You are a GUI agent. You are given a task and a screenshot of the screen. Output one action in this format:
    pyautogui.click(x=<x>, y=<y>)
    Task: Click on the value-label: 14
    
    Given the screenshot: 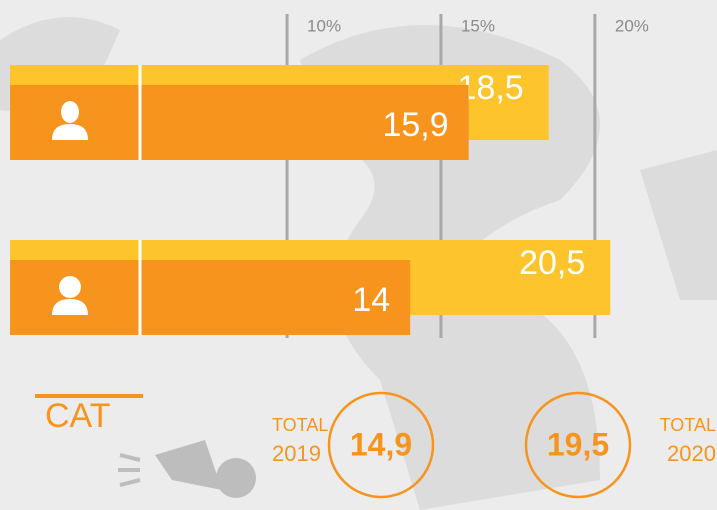 What is the action you would take?
    pyautogui.click(x=371, y=300)
    